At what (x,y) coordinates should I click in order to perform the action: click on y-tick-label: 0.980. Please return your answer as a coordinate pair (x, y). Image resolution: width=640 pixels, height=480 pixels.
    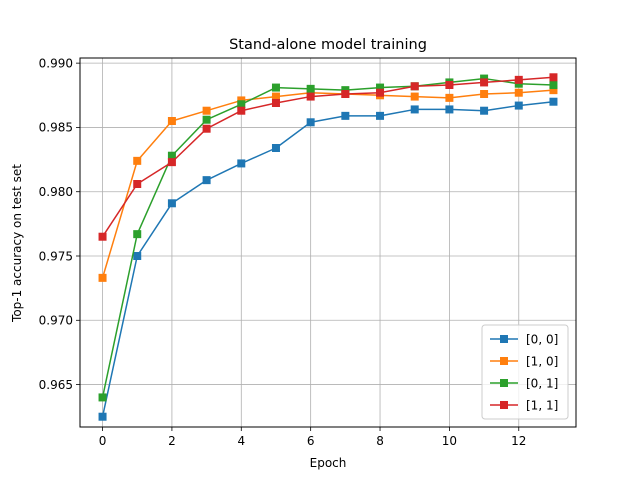
    Looking at the image, I should click on (56, 192).